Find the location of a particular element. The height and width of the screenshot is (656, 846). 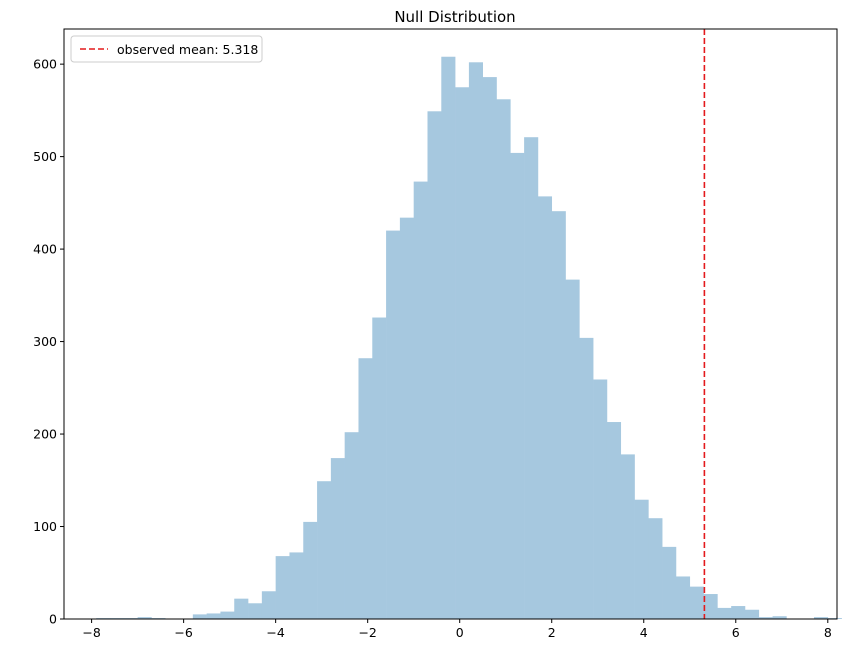

legend-label: observed mean: 5.318 is located at coordinates (187, 49).